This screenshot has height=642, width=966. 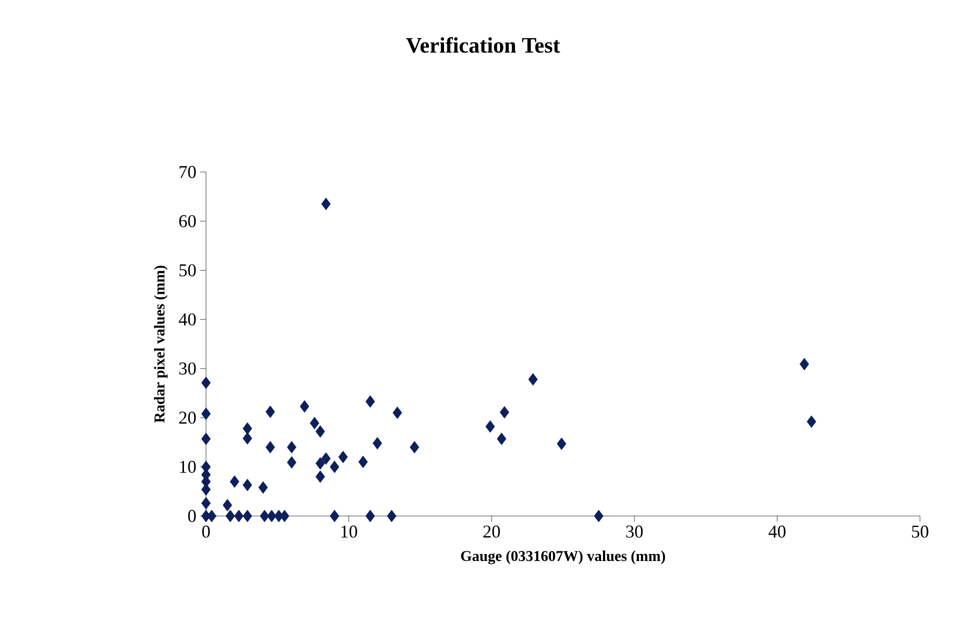 What do you see at coordinates (563, 557) in the screenshot?
I see `x-axis-title: Gauge (0331607W) values (mm)` at bounding box center [563, 557].